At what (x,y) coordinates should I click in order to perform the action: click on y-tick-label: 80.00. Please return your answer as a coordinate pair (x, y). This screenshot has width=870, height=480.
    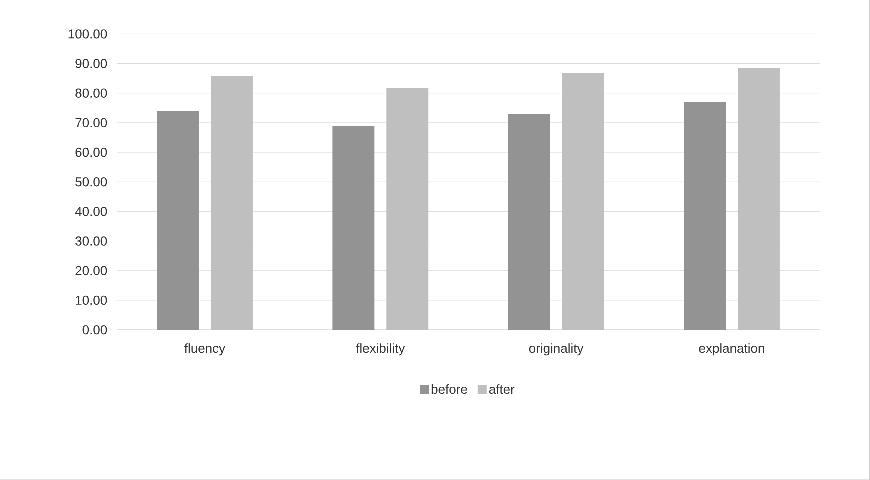
    Looking at the image, I should click on (92, 93).